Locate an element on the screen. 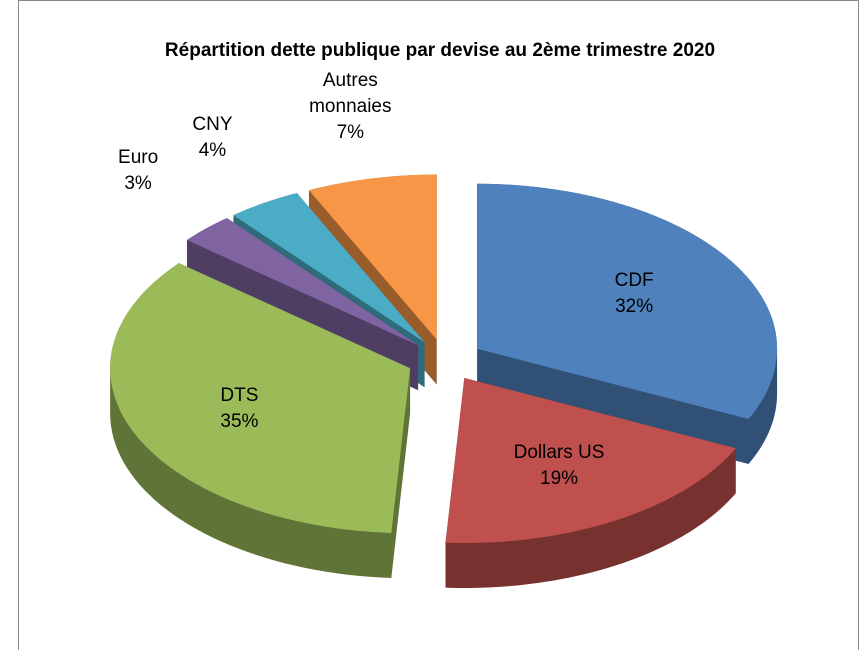 Image resolution: width=863 pixels, height=650 pixels. category-label: CDF is located at coordinates (634, 280).